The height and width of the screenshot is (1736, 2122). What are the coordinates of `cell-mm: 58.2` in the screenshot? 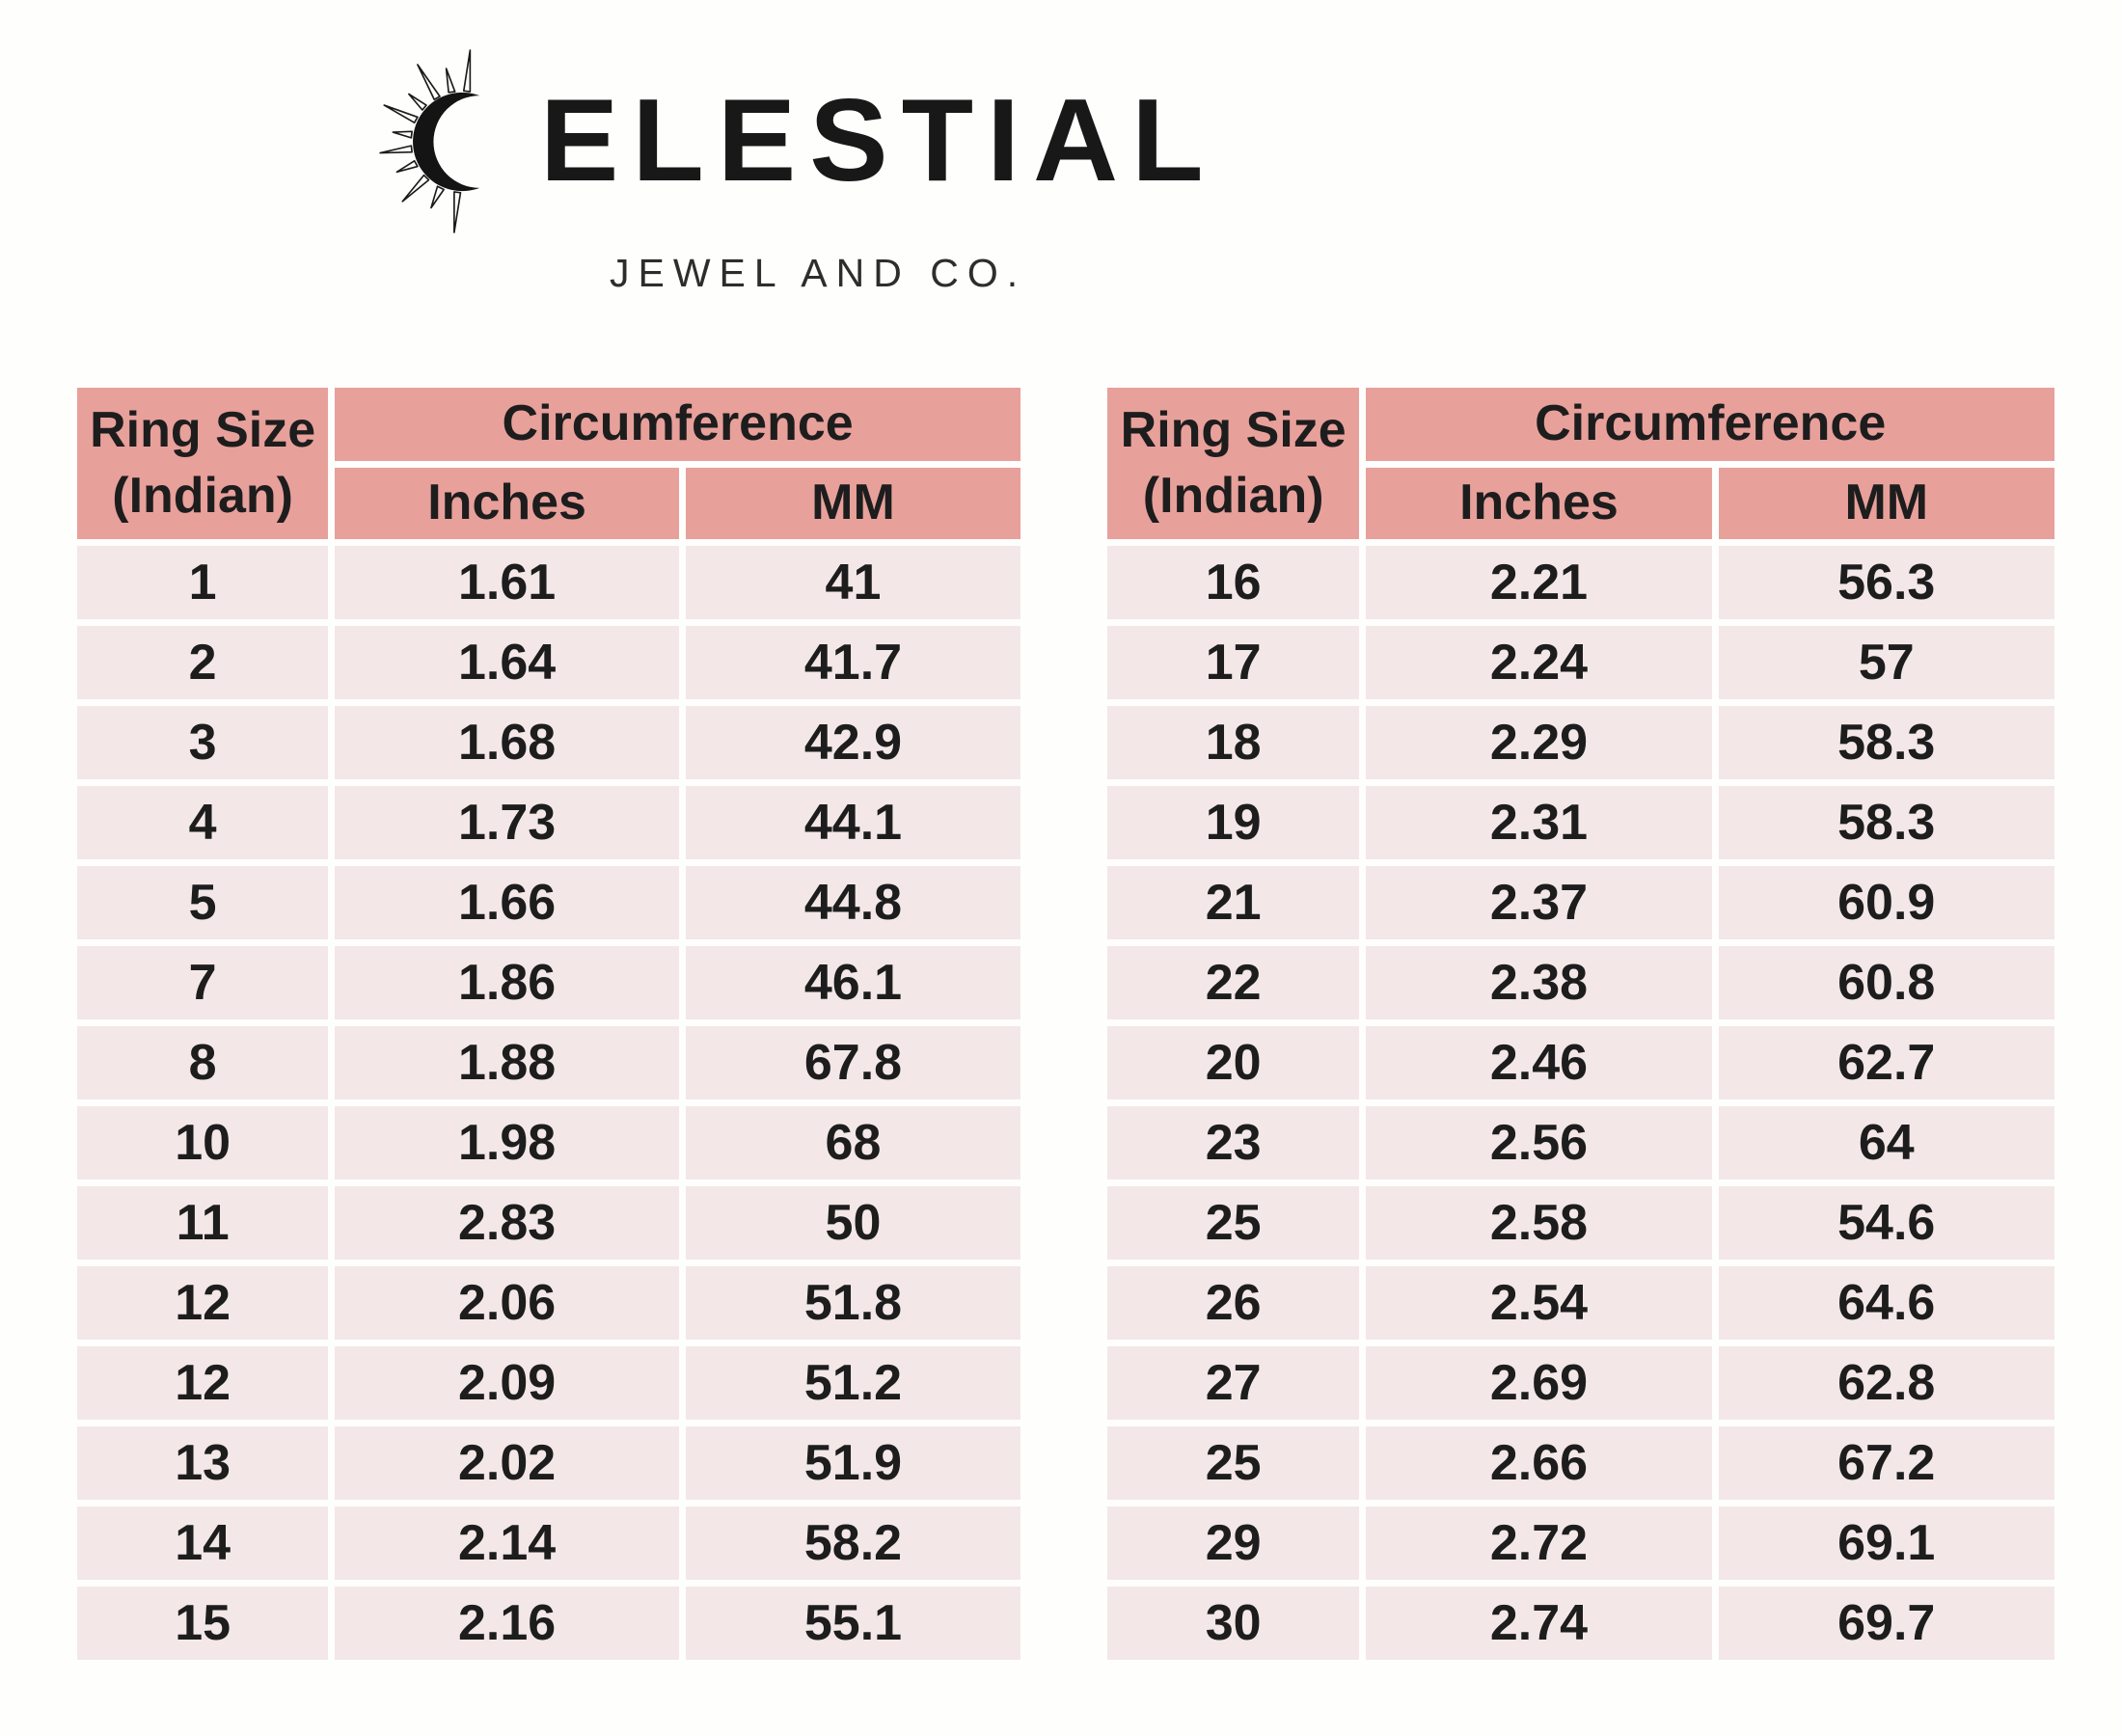 It's located at (853, 1543).